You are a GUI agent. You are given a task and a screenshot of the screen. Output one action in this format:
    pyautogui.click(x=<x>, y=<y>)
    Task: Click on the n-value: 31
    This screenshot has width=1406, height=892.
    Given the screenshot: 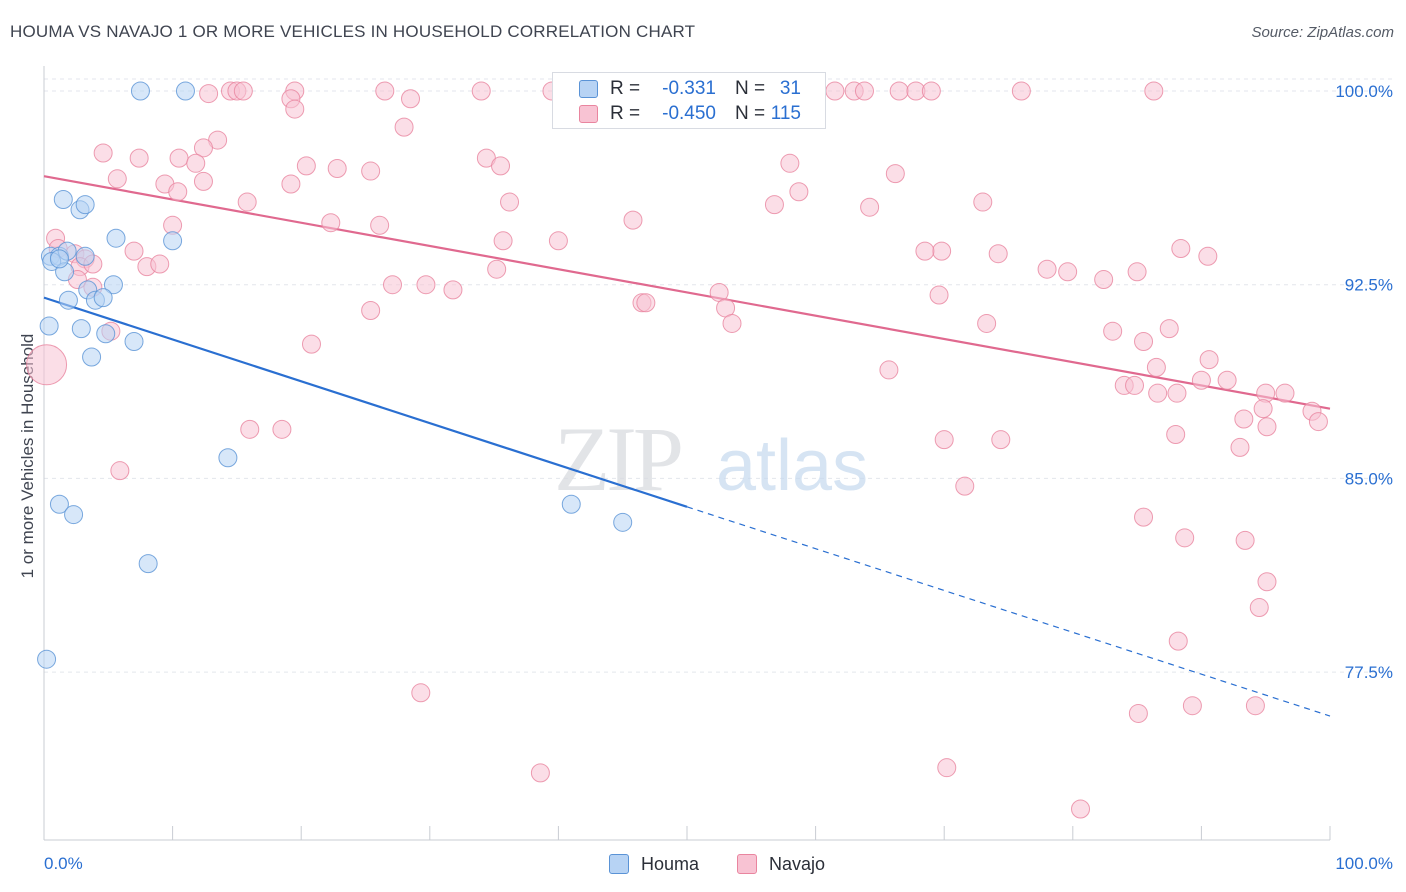 What is the action you would take?
    pyautogui.click(x=790, y=88)
    